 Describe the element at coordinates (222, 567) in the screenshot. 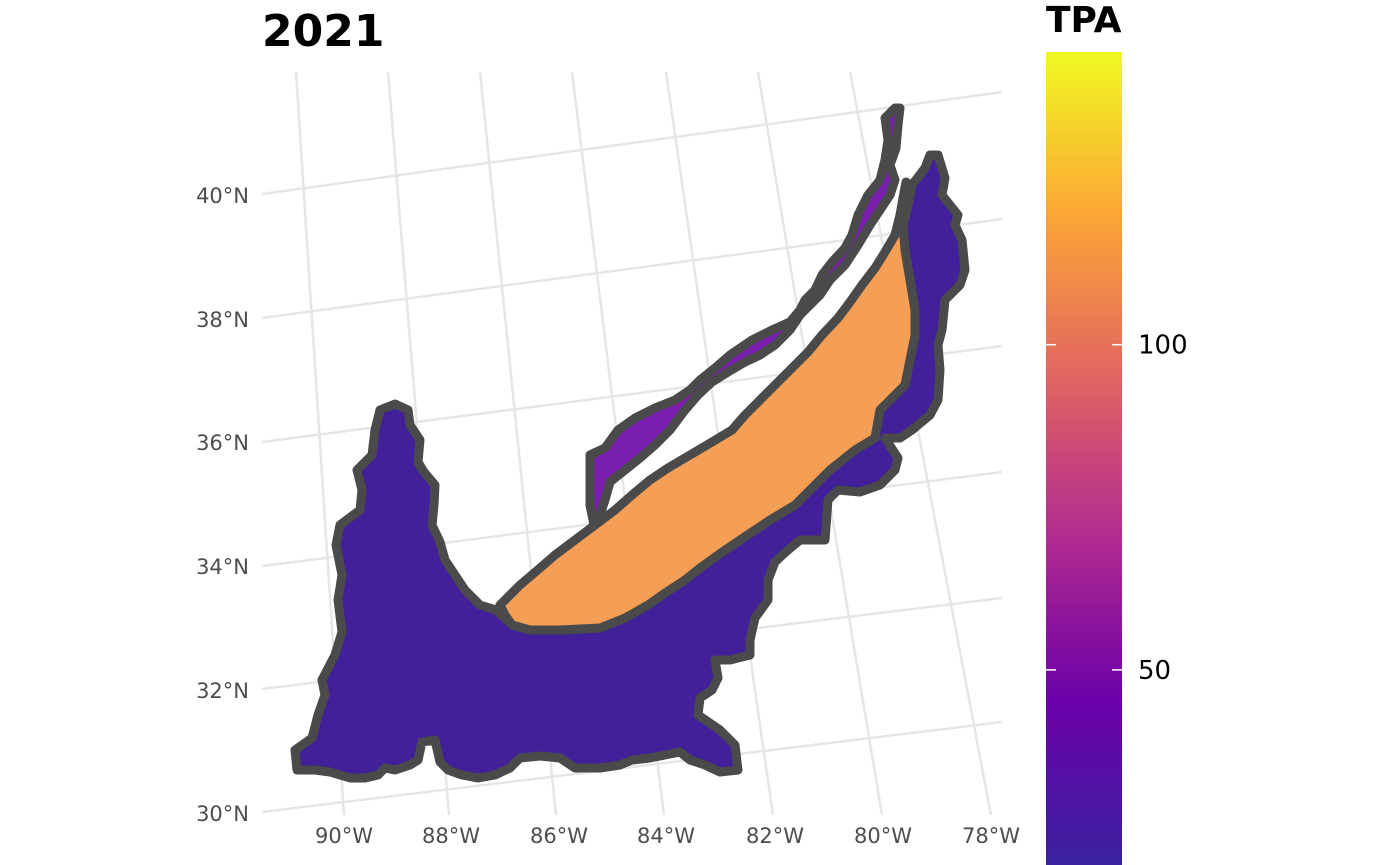

I see `lat-label-34: 34°N` at that location.